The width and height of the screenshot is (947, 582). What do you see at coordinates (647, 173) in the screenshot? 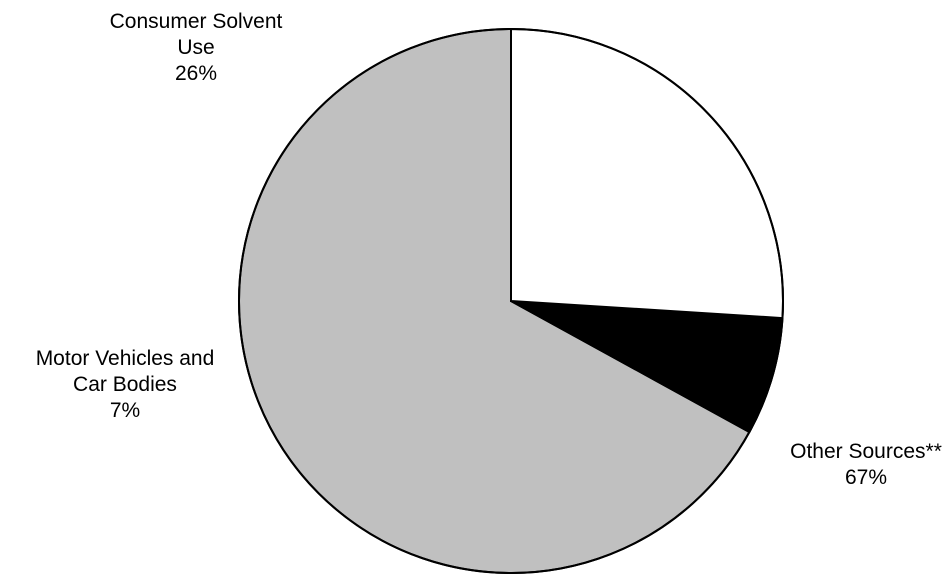
I see `pie-slice-consumer-solvent` at bounding box center [647, 173].